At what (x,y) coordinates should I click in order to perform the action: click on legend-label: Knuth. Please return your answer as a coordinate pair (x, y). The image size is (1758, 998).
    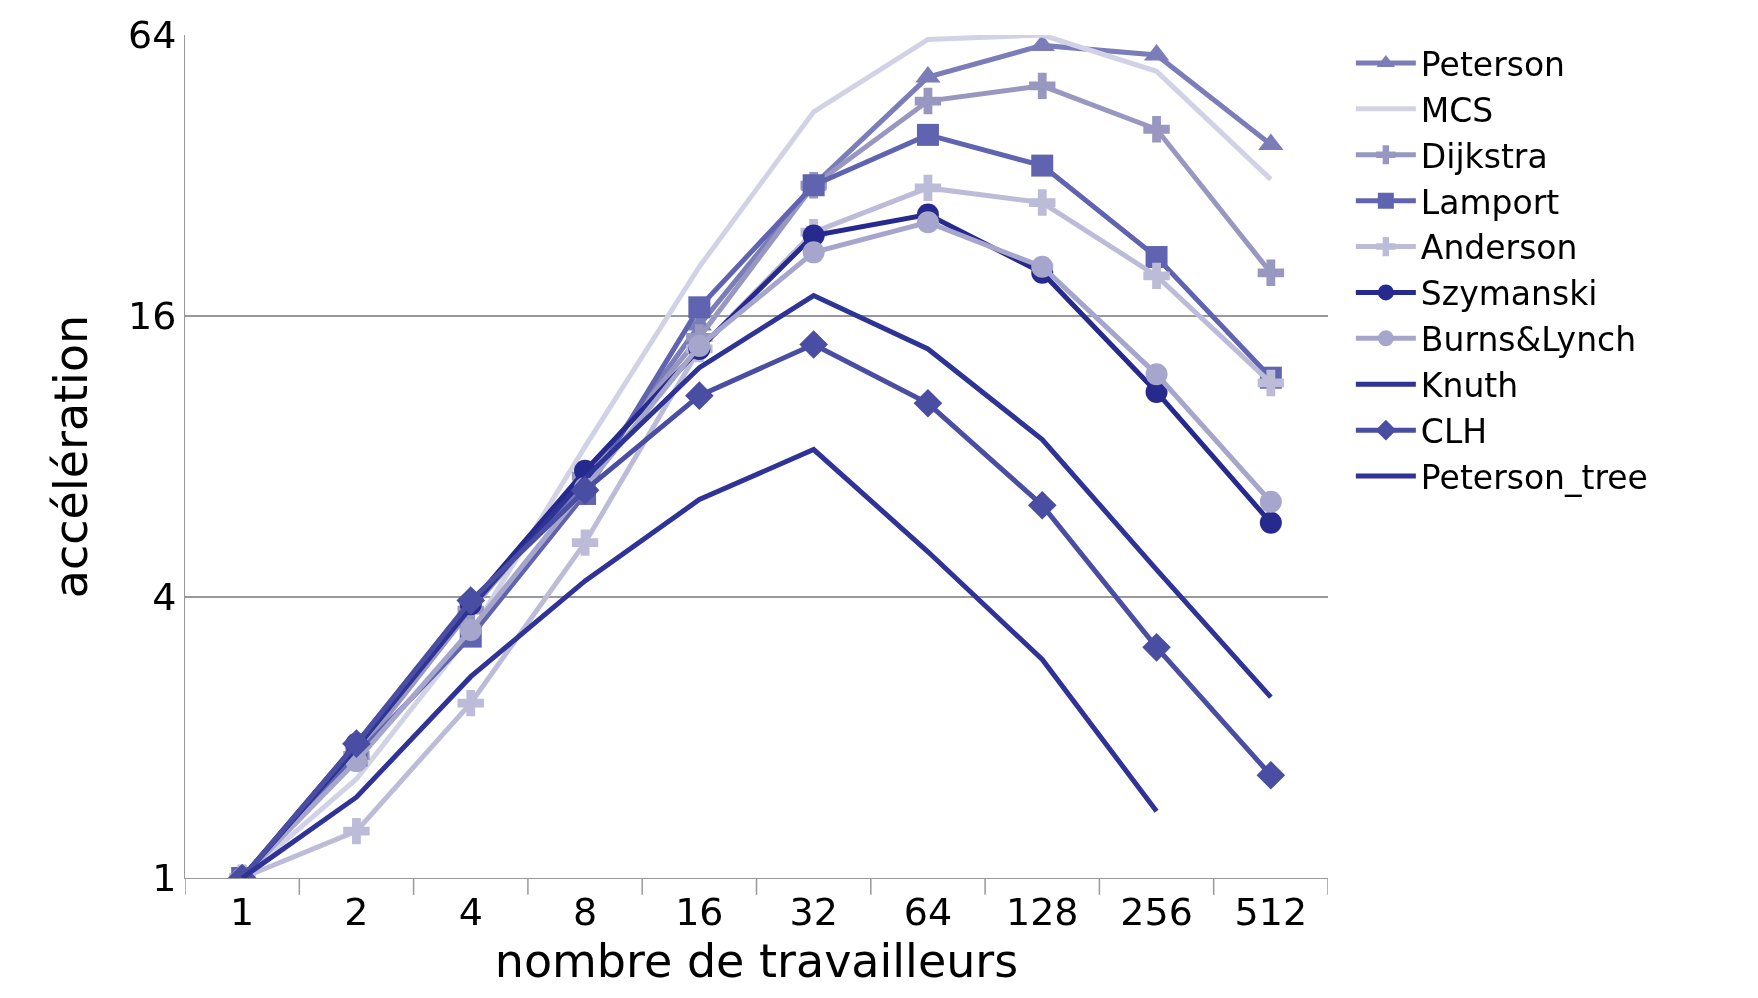
    Looking at the image, I should click on (1469, 386).